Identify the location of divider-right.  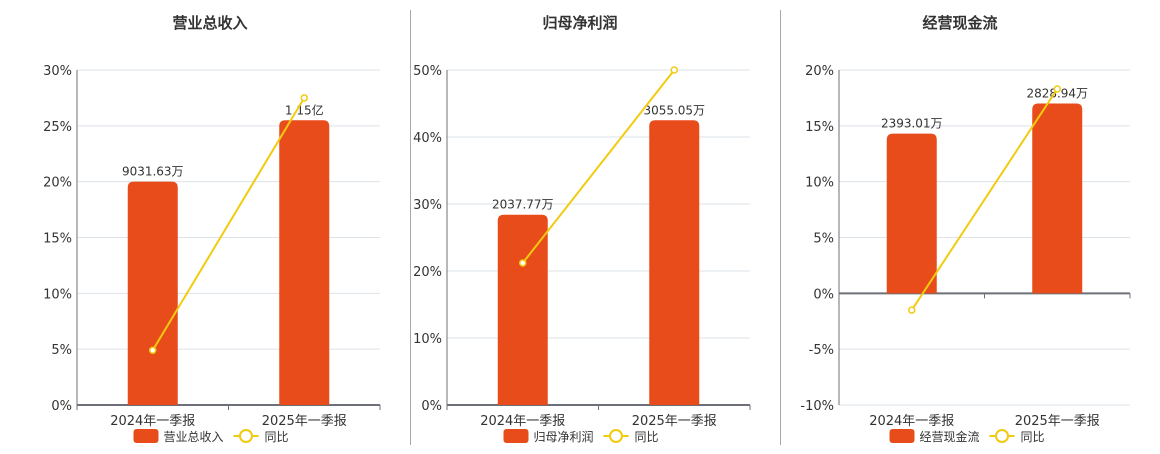
(780, 227).